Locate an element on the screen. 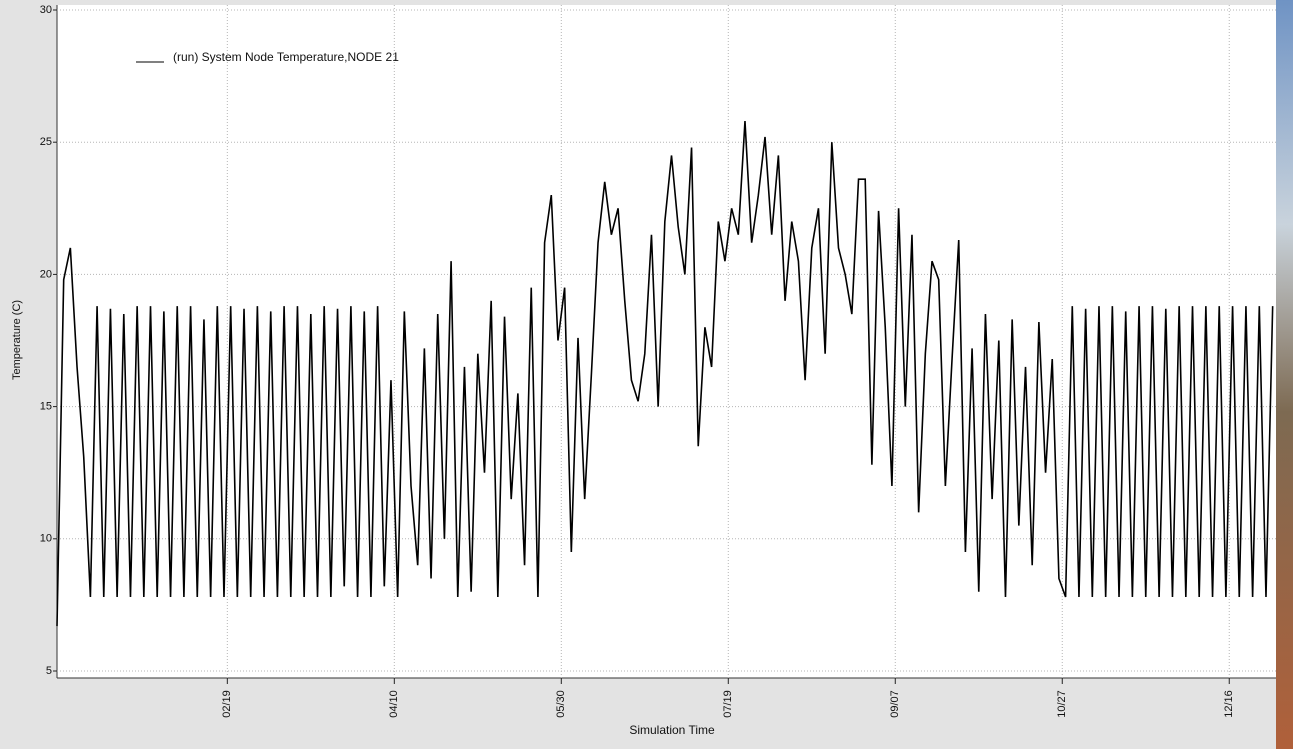 Image resolution: width=1293 pixels, height=749 pixels. x-tick-label: 07/19 is located at coordinates (728, 704).